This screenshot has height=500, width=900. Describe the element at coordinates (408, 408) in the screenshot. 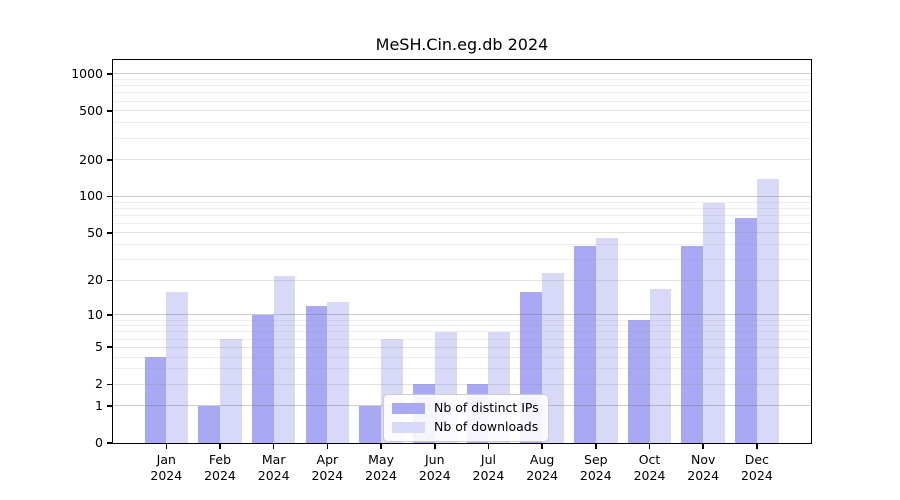

I see `legend-swatch-distinct-ips` at that location.